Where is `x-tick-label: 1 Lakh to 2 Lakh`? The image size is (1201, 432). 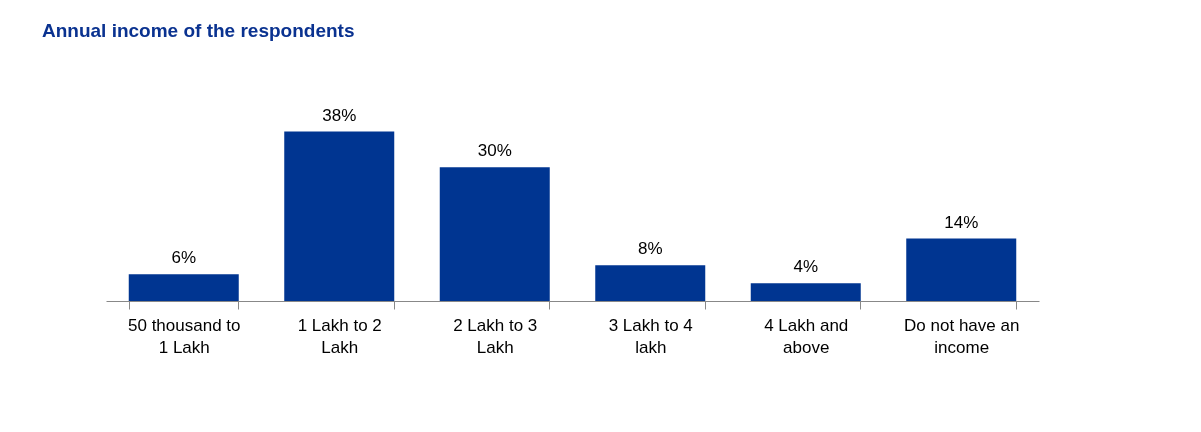
x-tick-label: 1 Lakh to 2 Lakh is located at coordinates (339, 336).